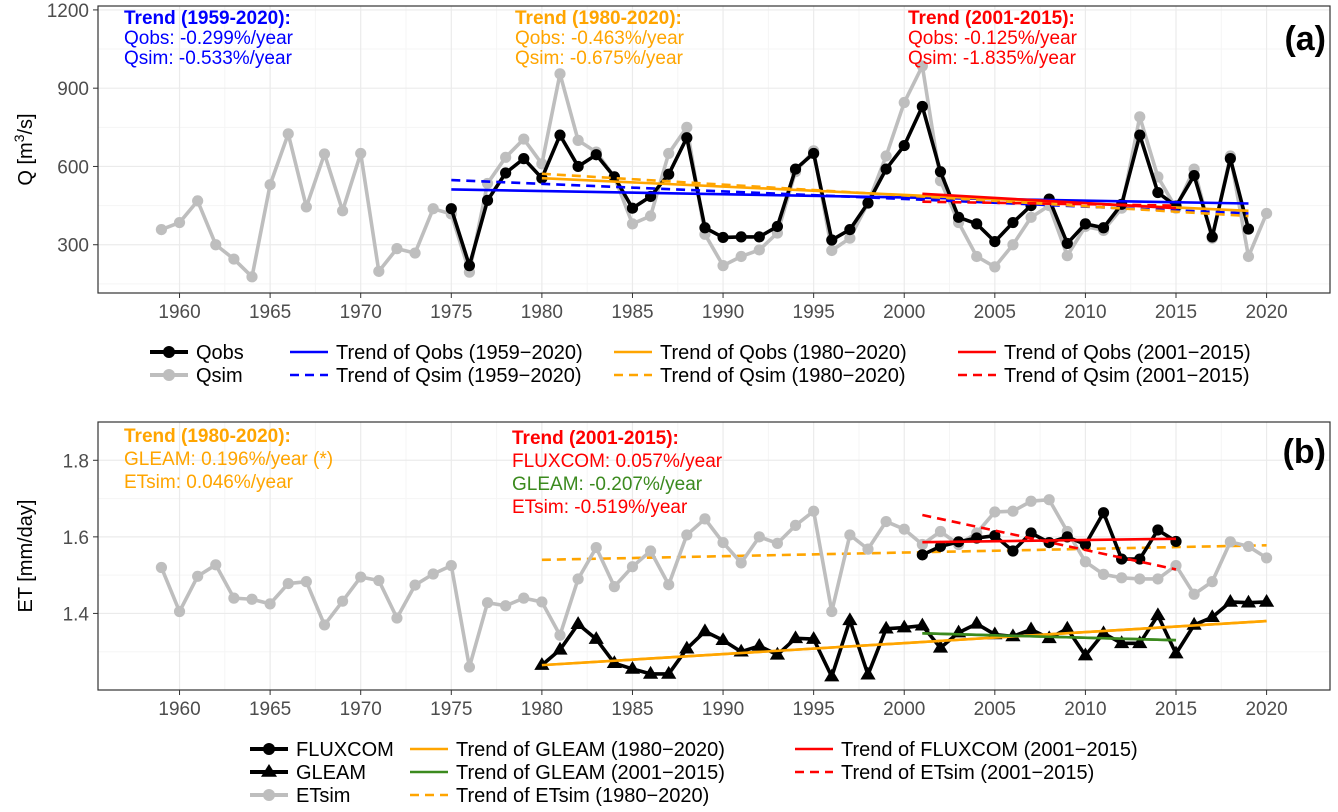 This screenshot has height=812, width=1338. Describe the element at coordinates (904, 709) in the screenshot. I see `x-tick-label: 2000` at that location.